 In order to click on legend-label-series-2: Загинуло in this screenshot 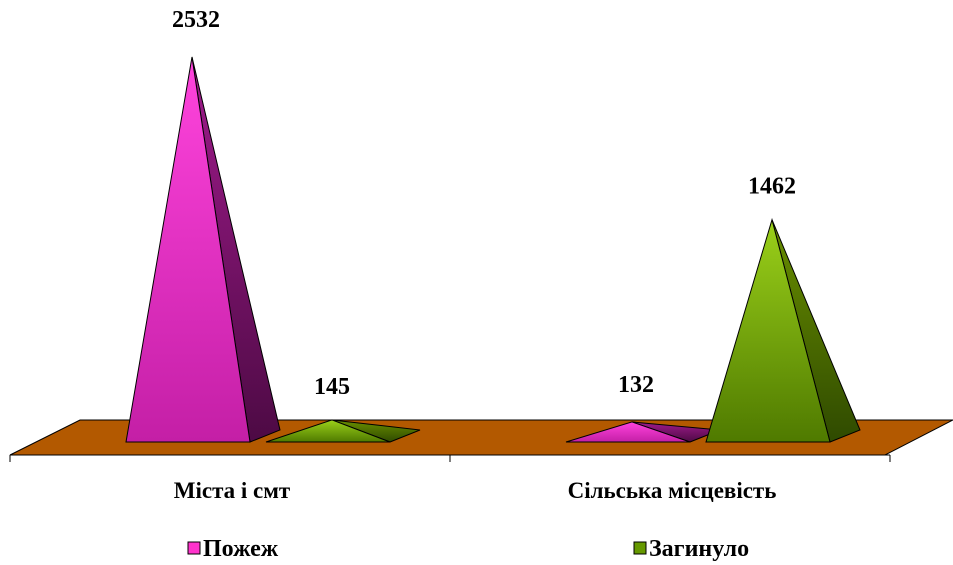, I will do `click(699, 549)`.